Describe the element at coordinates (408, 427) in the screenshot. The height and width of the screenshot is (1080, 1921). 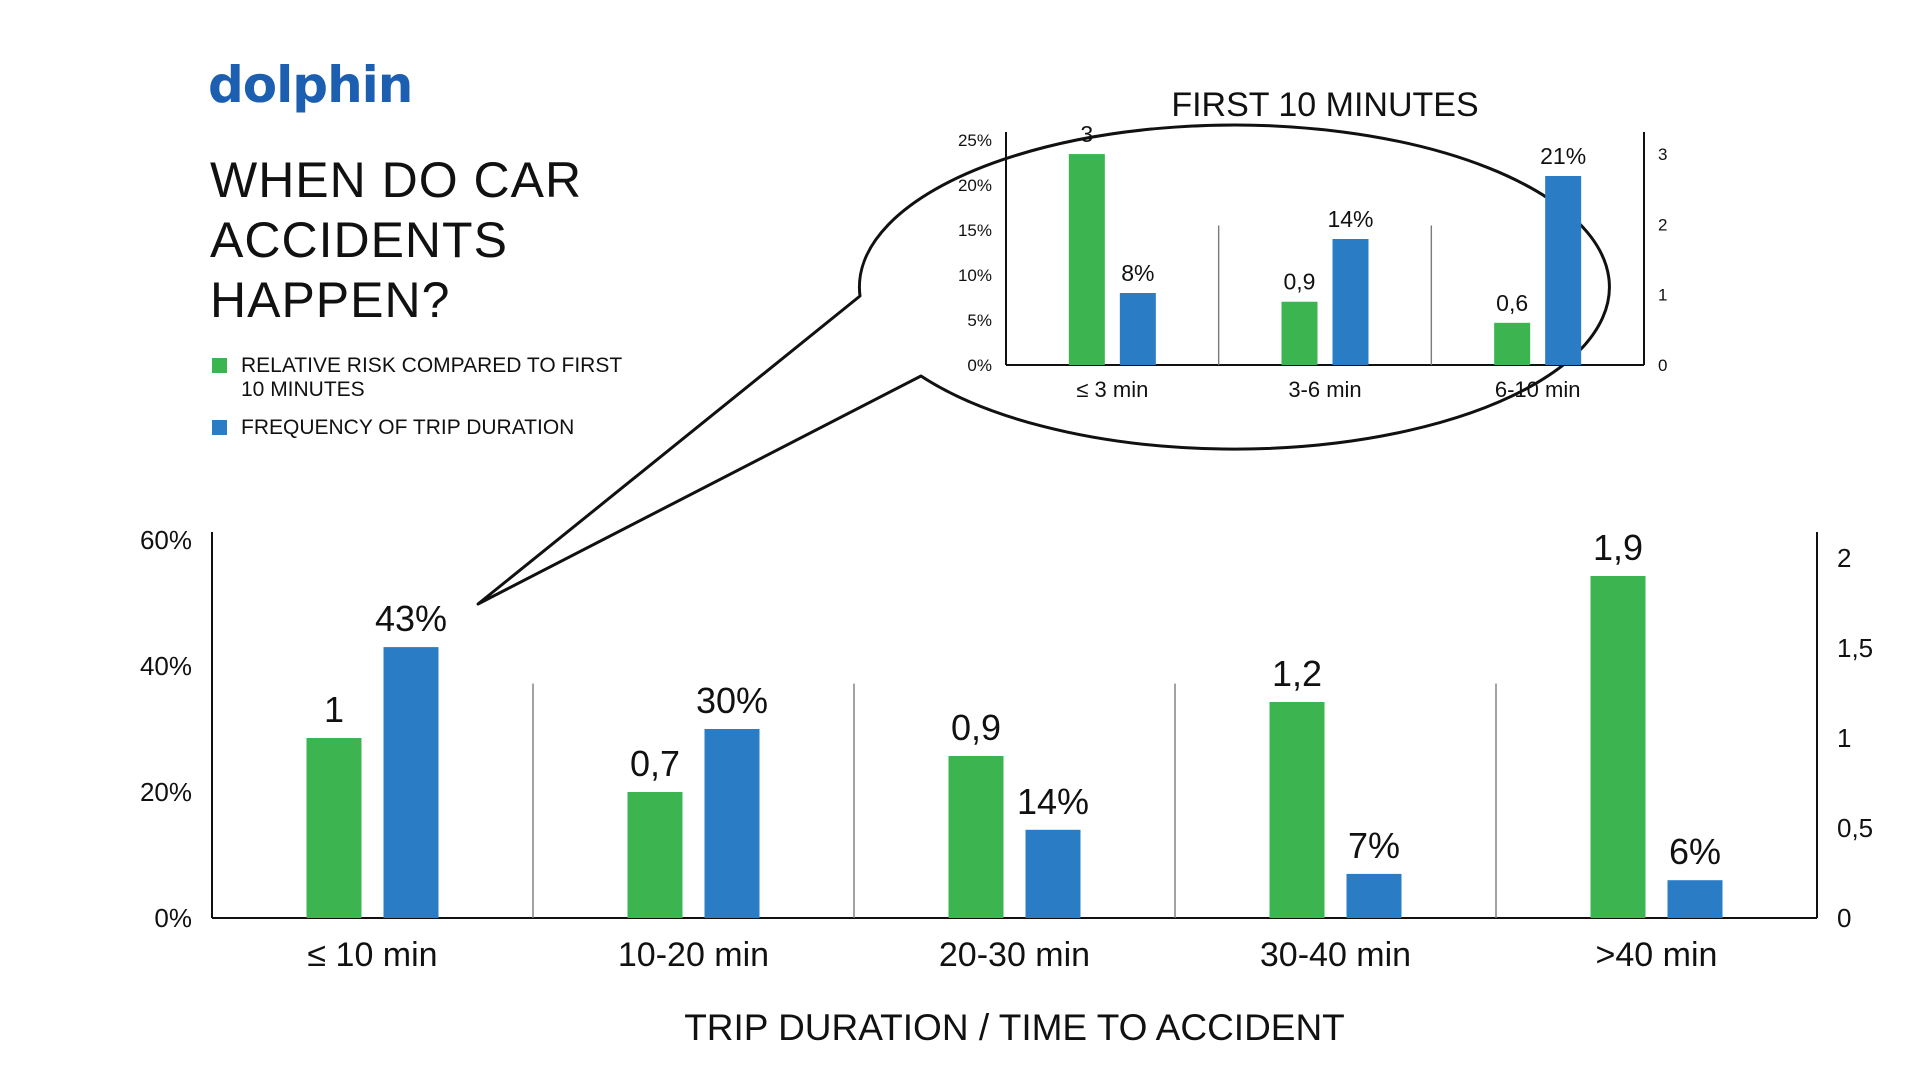
I see `legend-label-frequency: FREQUENCY OF TRIP DURATION` at that location.